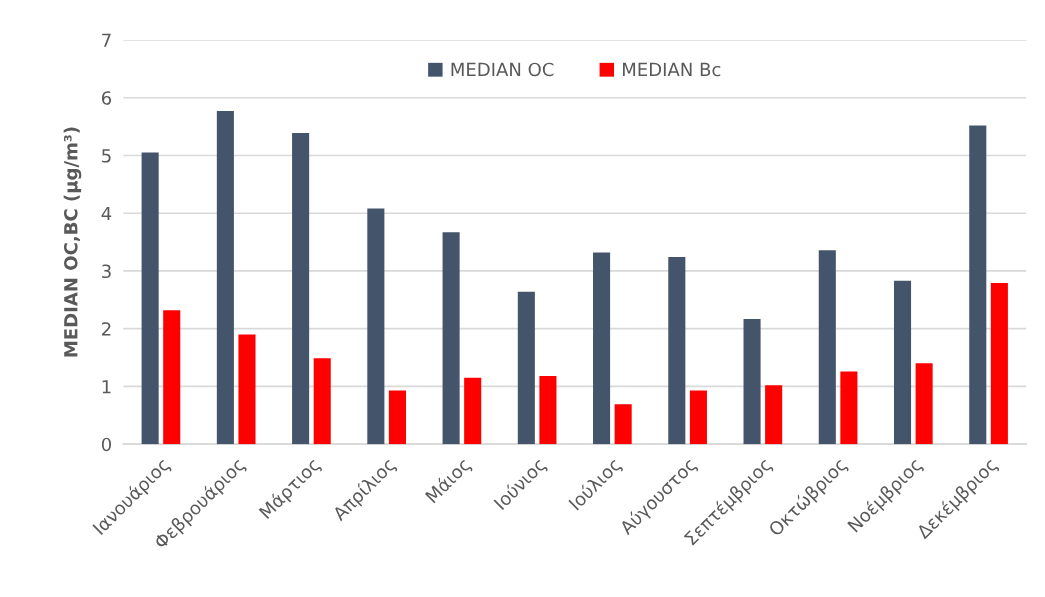  What do you see at coordinates (106, 40) in the screenshot?
I see `y-tick-label: 7` at bounding box center [106, 40].